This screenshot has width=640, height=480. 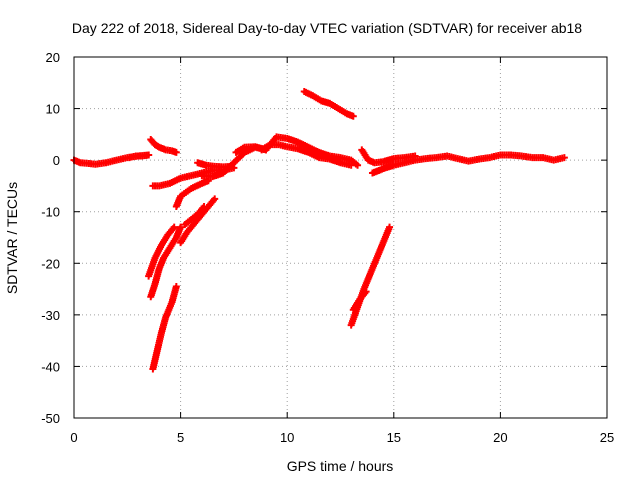 I want to click on x-tick-label: 15, so click(x=394, y=437).